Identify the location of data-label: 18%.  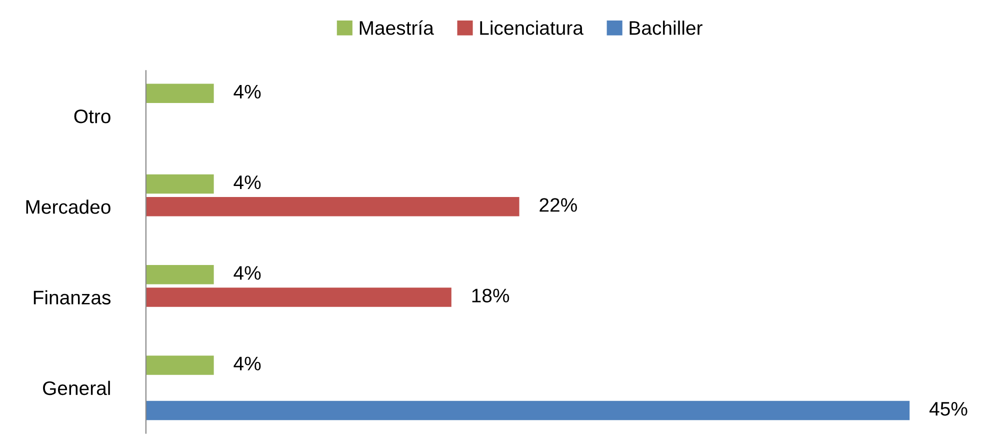
(491, 295).